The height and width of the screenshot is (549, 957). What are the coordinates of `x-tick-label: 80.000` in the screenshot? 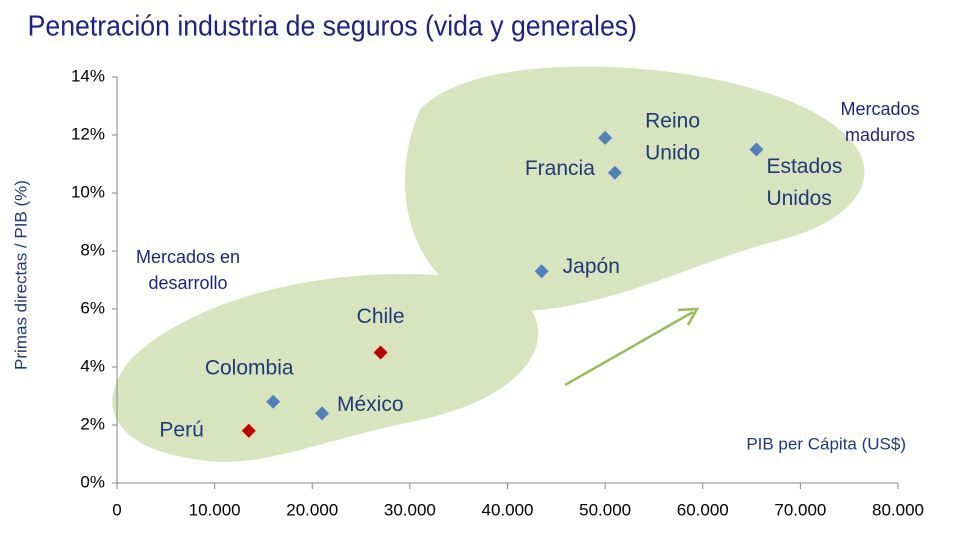 It's located at (898, 509).